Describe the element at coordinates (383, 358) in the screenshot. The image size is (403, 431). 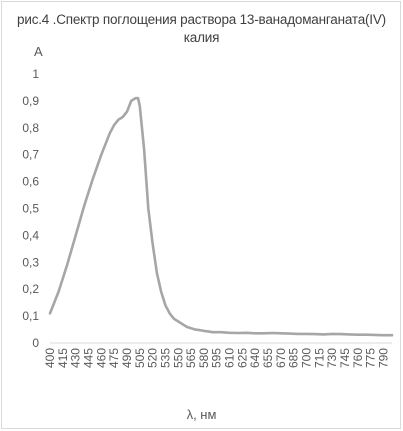
I see `x-tick-label: 790` at that location.